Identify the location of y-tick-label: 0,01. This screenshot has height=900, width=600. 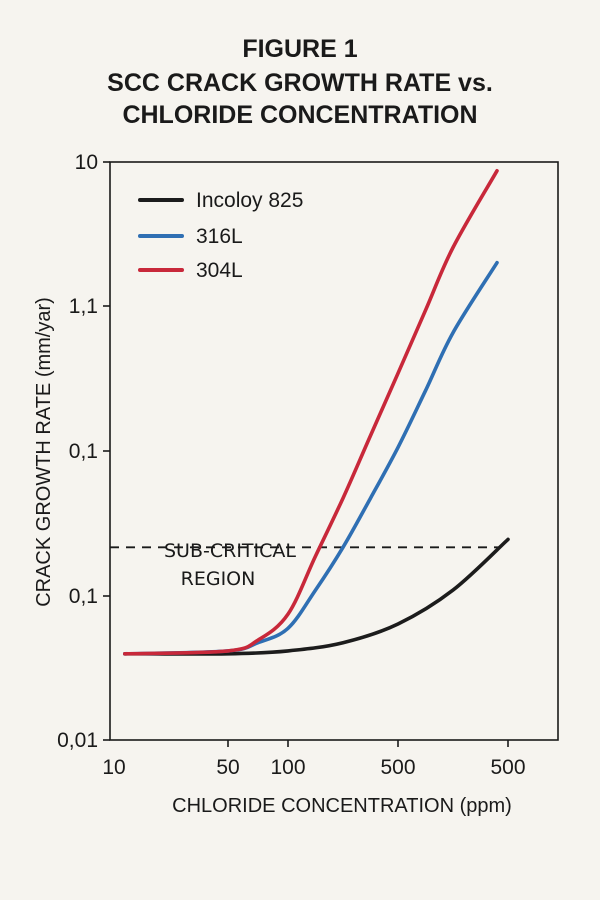
(77, 740).